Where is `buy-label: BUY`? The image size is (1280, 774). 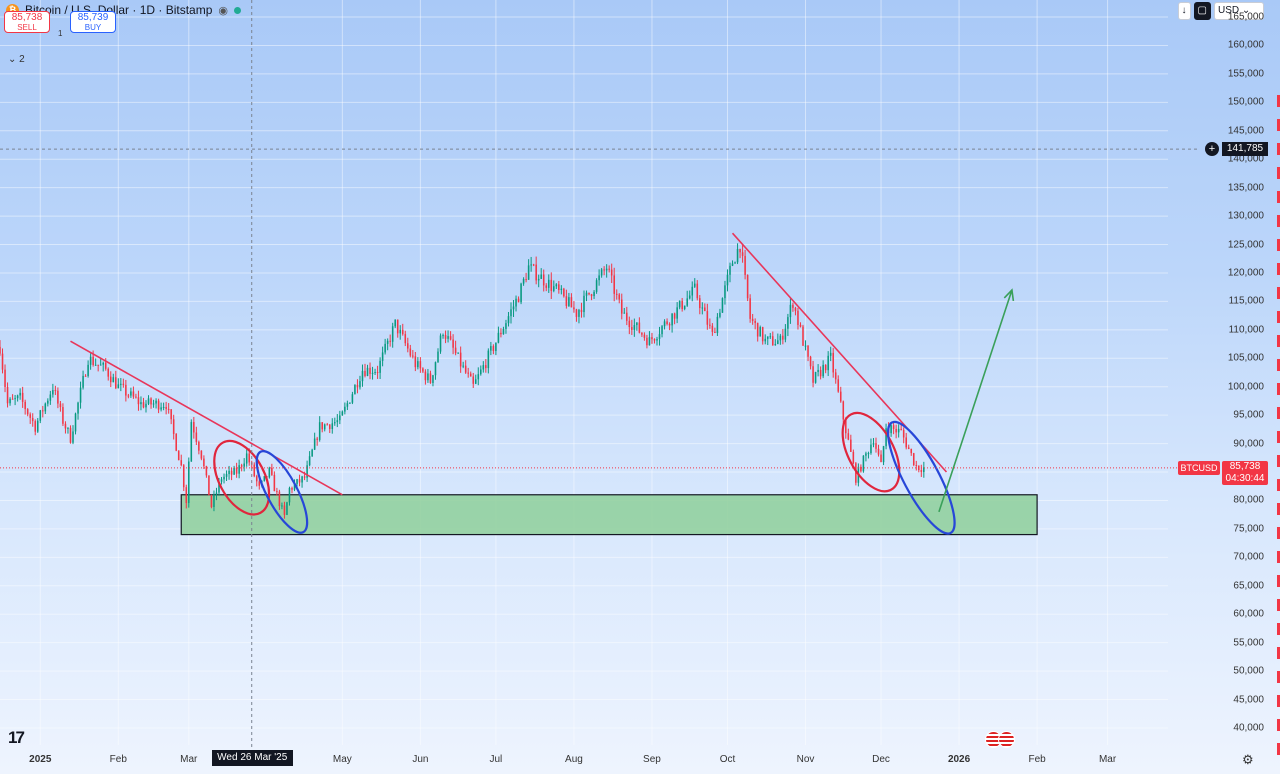 buy-label: BUY is located at coordinates (93, 27).